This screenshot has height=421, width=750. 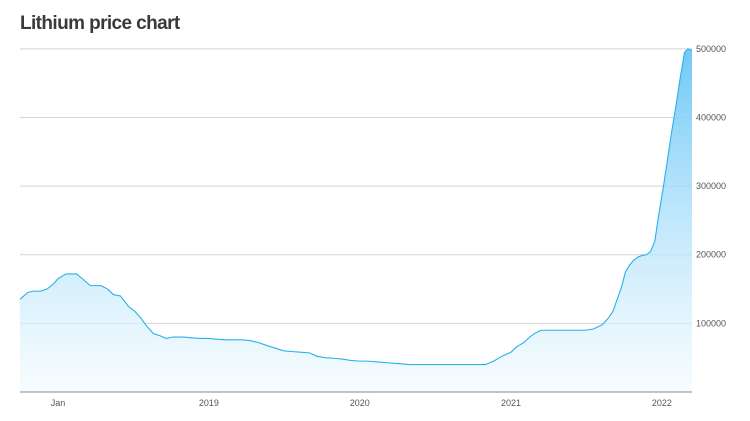 What do you see at coordinates (511, 403) in the screenshot?
I see `x-tick-label: 2021` at bounding box center [511, 403].